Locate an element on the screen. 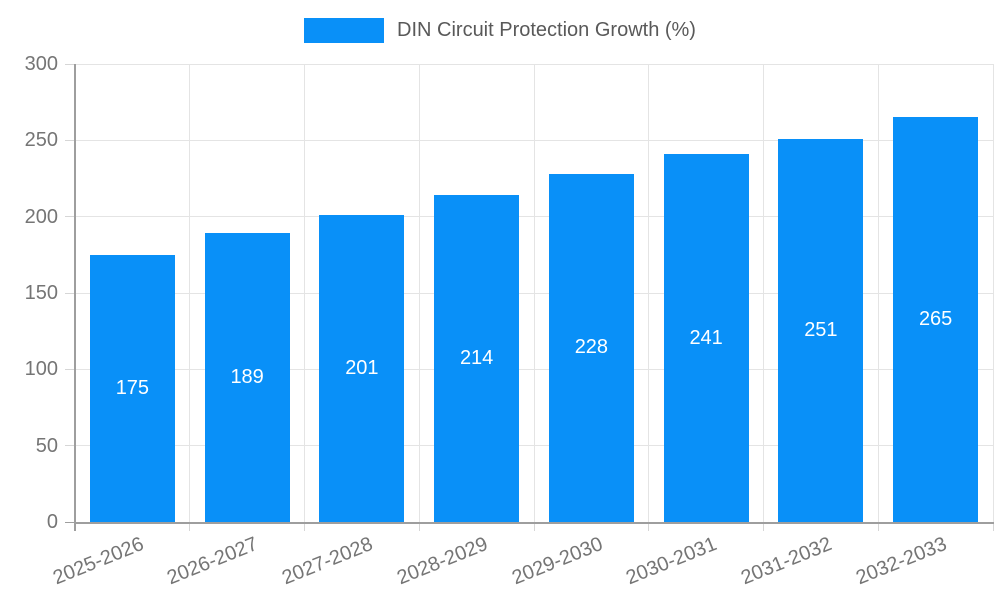  bar-2030-2031: 241 is located at coordinates (706, 338).